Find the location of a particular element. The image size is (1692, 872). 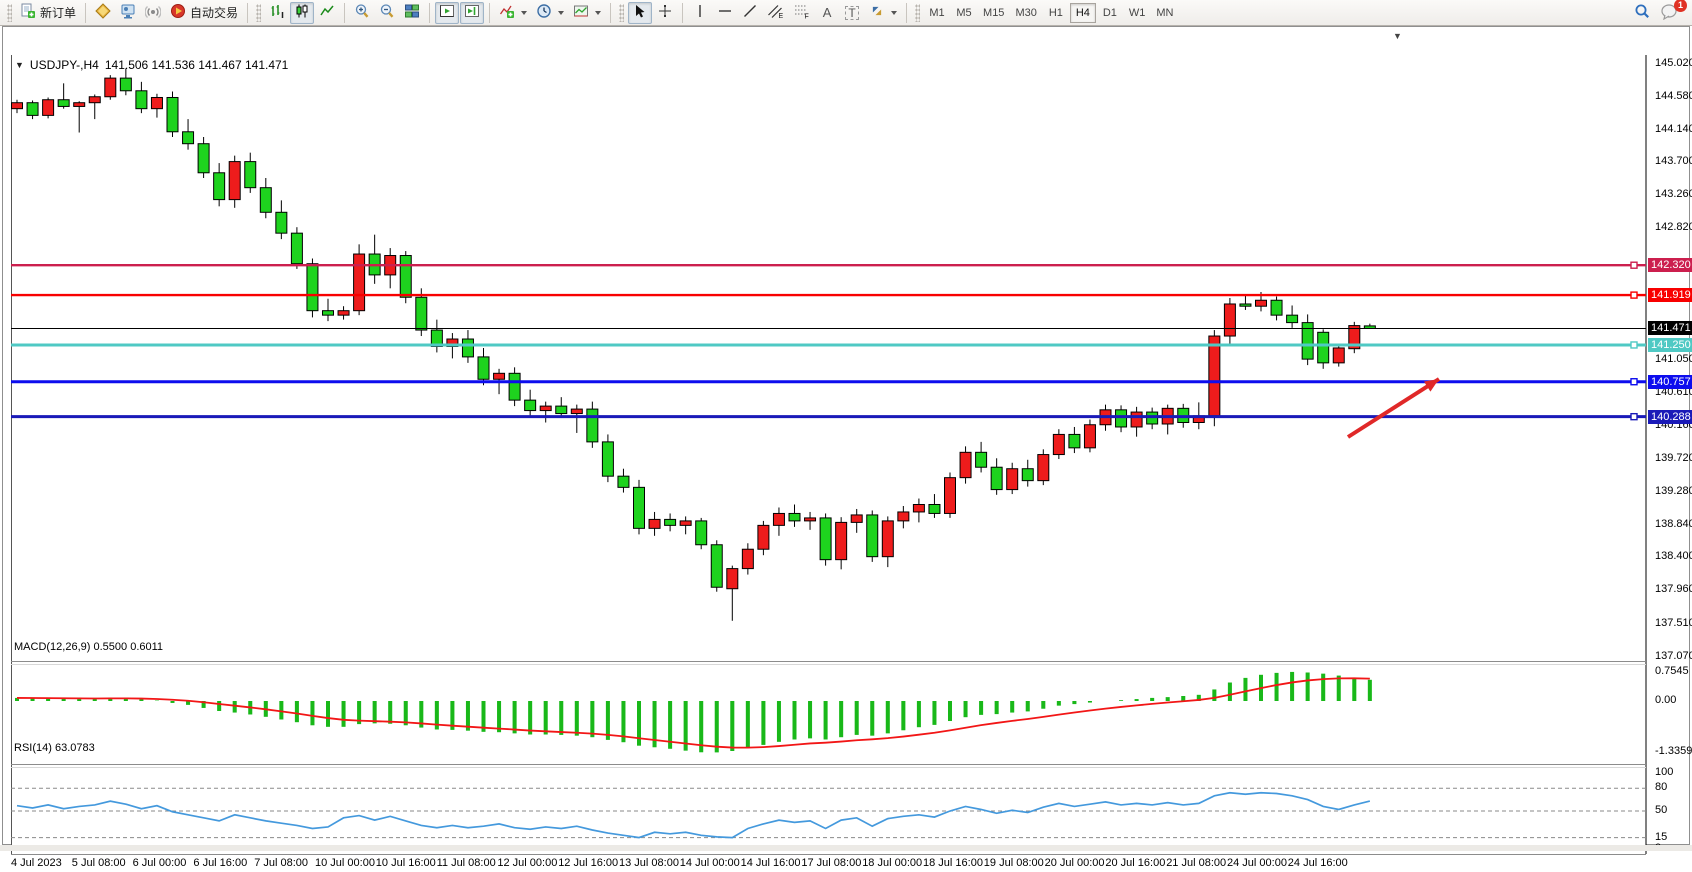

equidistant-channel-icon: E is located at coordinates (775, 12).